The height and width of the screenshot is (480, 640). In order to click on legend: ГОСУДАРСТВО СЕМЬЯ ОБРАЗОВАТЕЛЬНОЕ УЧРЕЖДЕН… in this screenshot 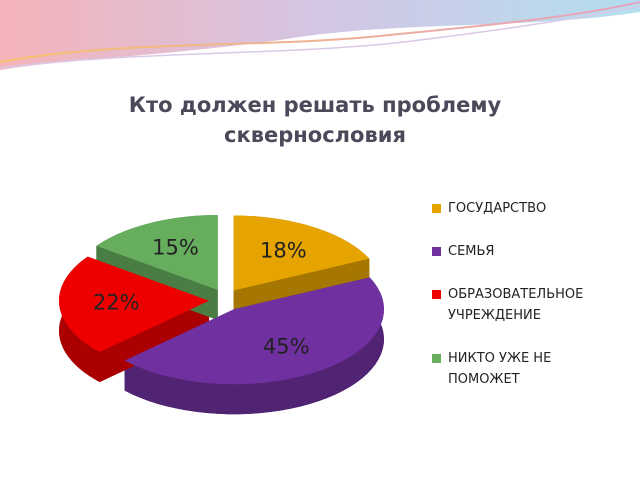, I will do `click(515, 305)`.